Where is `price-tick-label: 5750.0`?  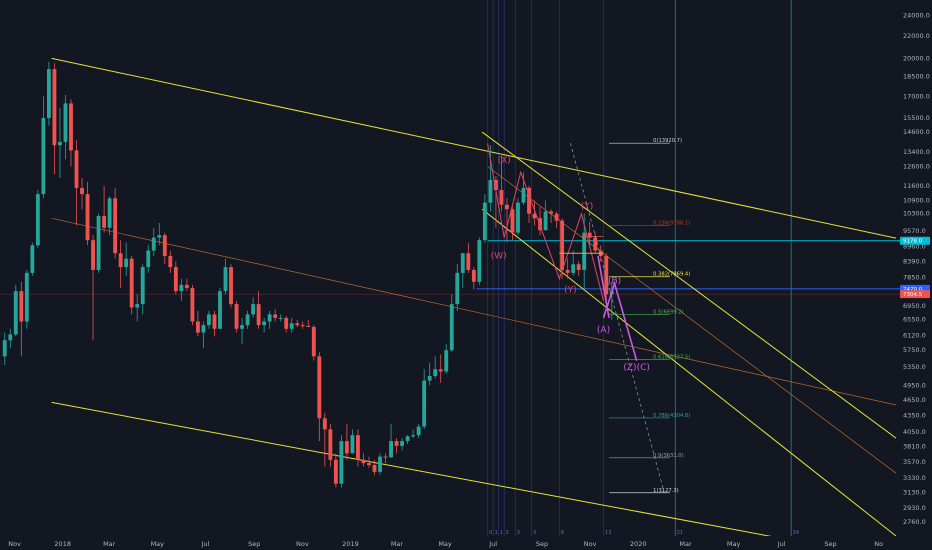 price-tick-label: 5750.0 is located at coordinates (914, 350).